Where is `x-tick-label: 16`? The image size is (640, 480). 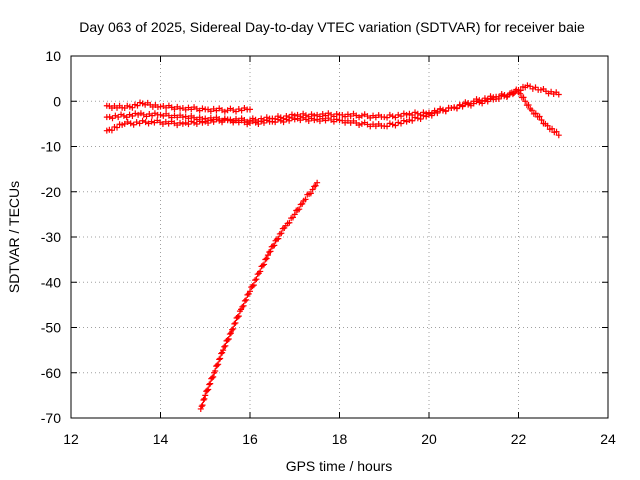
x-tick-label: 16 is located at coordinates (250, 439).